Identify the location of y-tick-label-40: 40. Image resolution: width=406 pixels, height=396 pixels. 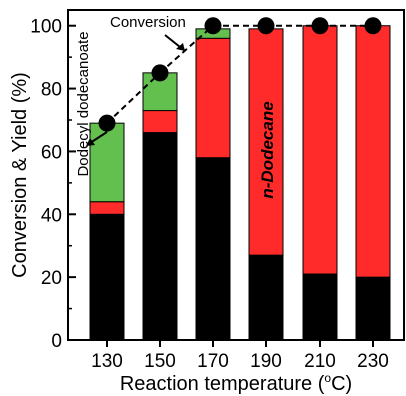
(51, 215).